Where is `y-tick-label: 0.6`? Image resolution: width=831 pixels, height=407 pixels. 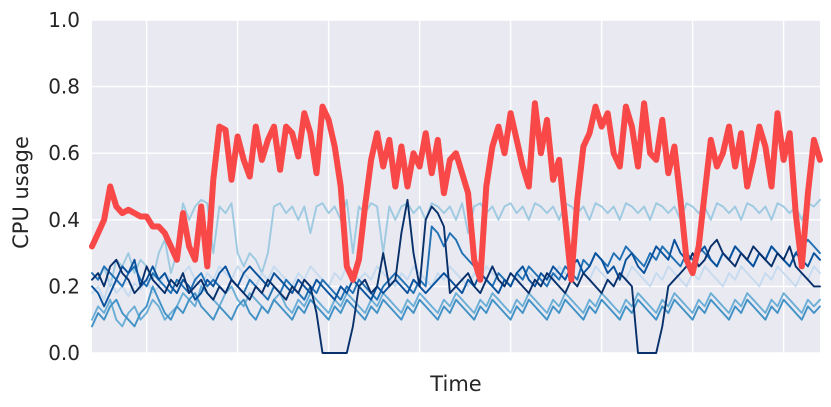
y-tick-label: 0.6 is located at coordinates (64, 153).